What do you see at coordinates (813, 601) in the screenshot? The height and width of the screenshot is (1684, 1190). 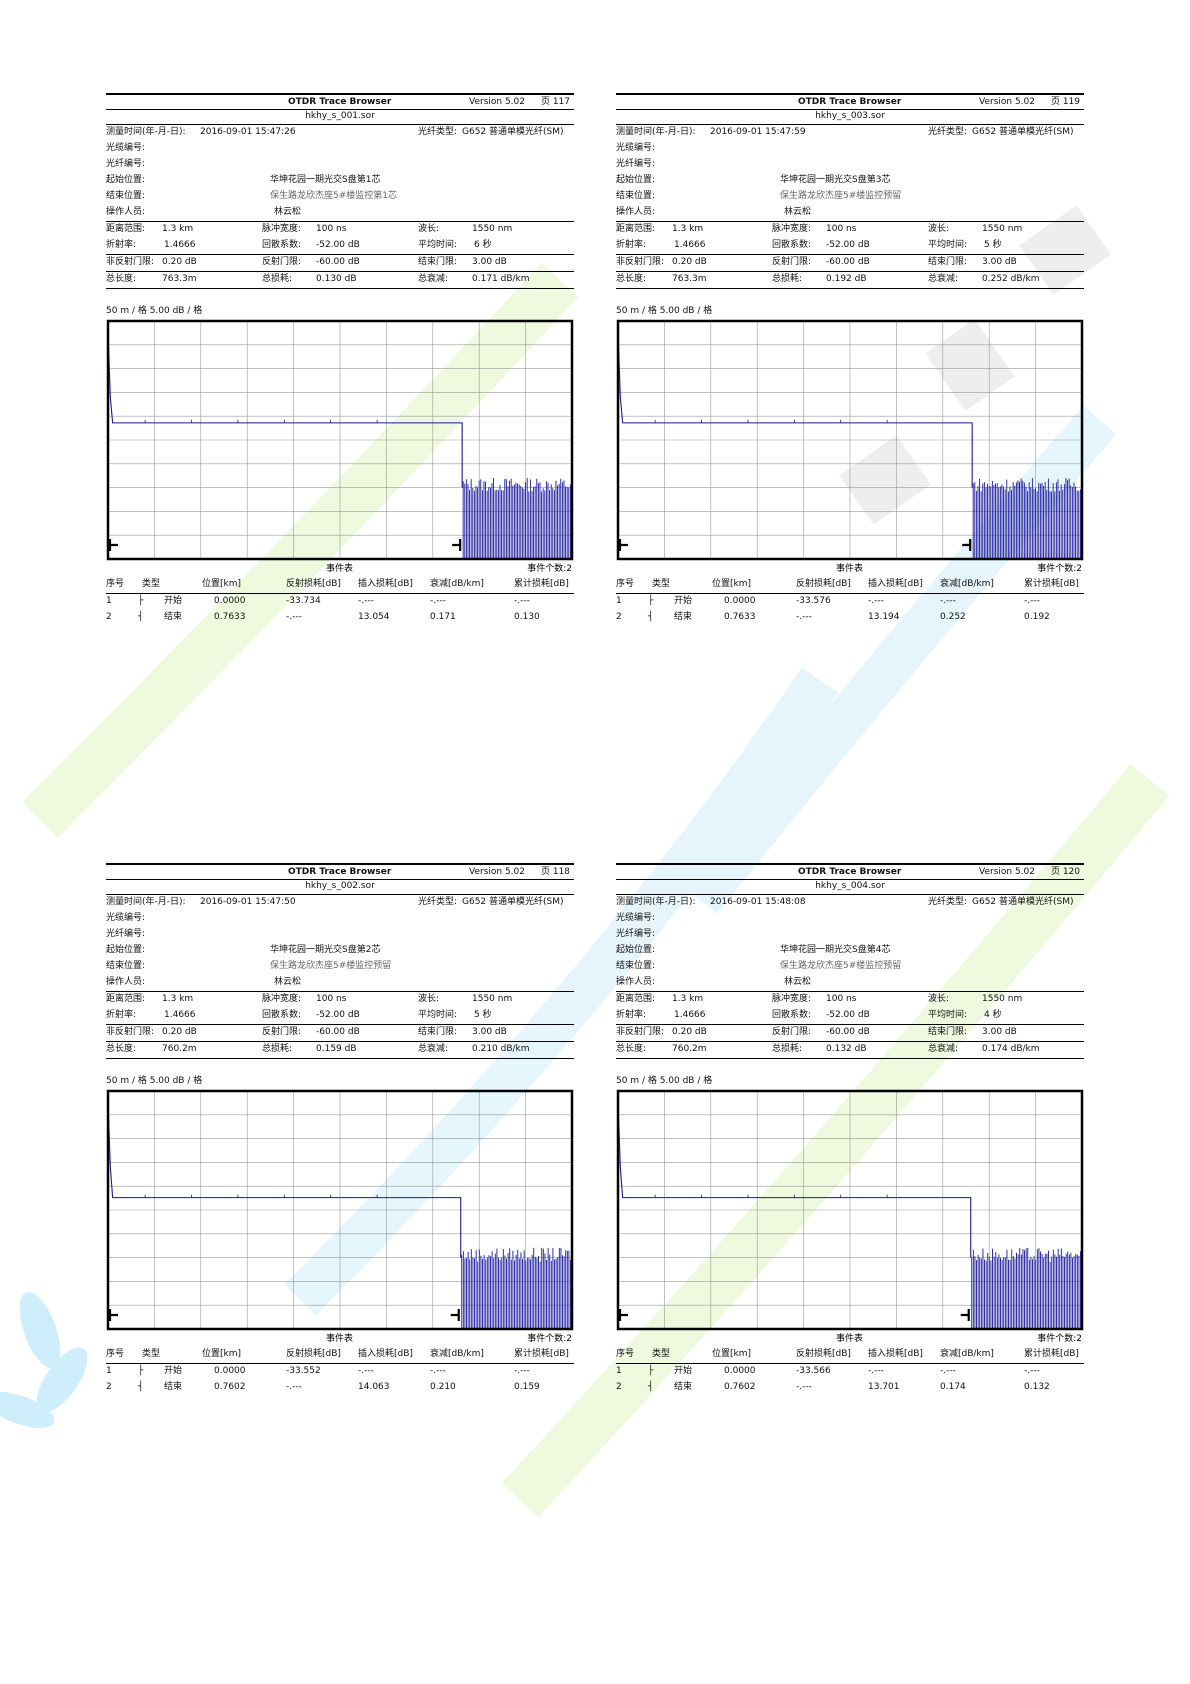 I see `event-refl: -33.576` at bounding box center [813, 601].